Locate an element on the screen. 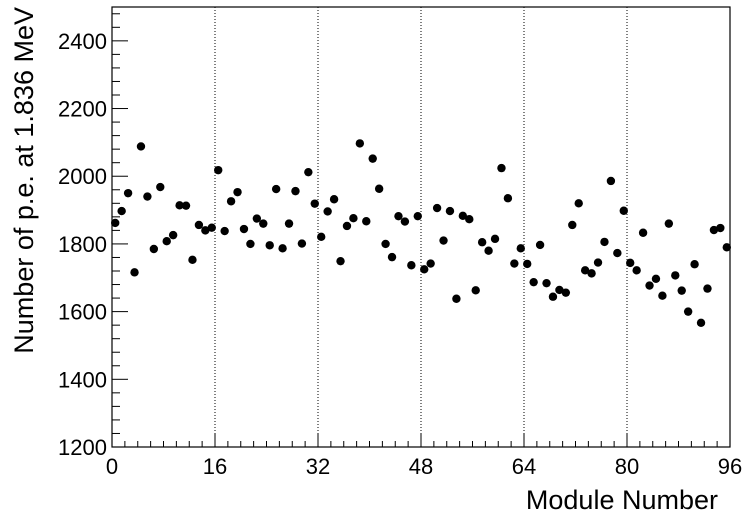 The height and width of the screenshot is (519, 743). y-tick-label-1600: 1600 is located at coordinates (82, 312).